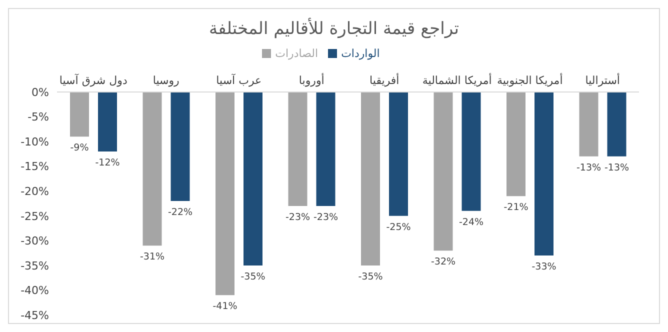  Describe the element at coordinates (544, 267) in the screenshot. I see `data-label: -33%` at that location.